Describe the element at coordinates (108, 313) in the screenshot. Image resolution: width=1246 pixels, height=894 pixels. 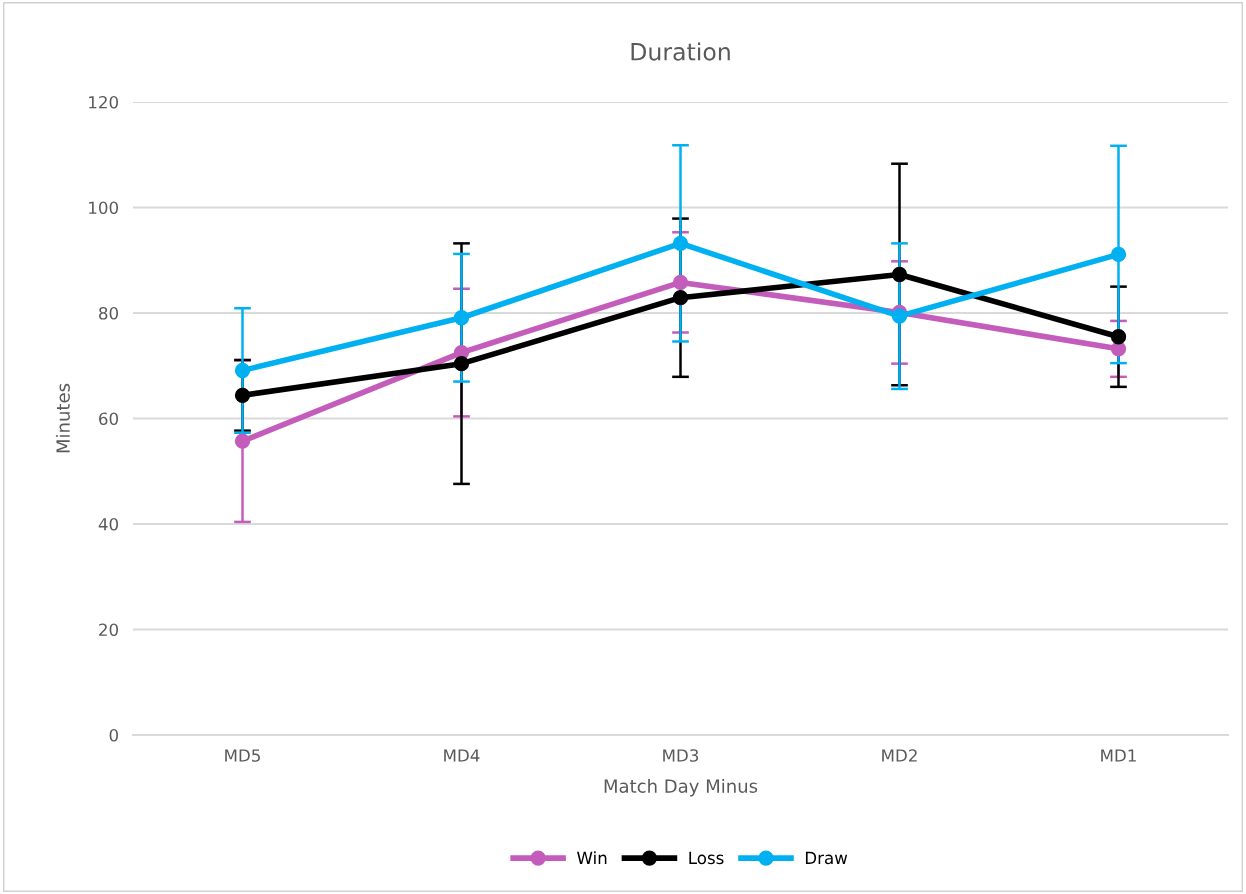
I see `y-tick-label: 80` at that location.